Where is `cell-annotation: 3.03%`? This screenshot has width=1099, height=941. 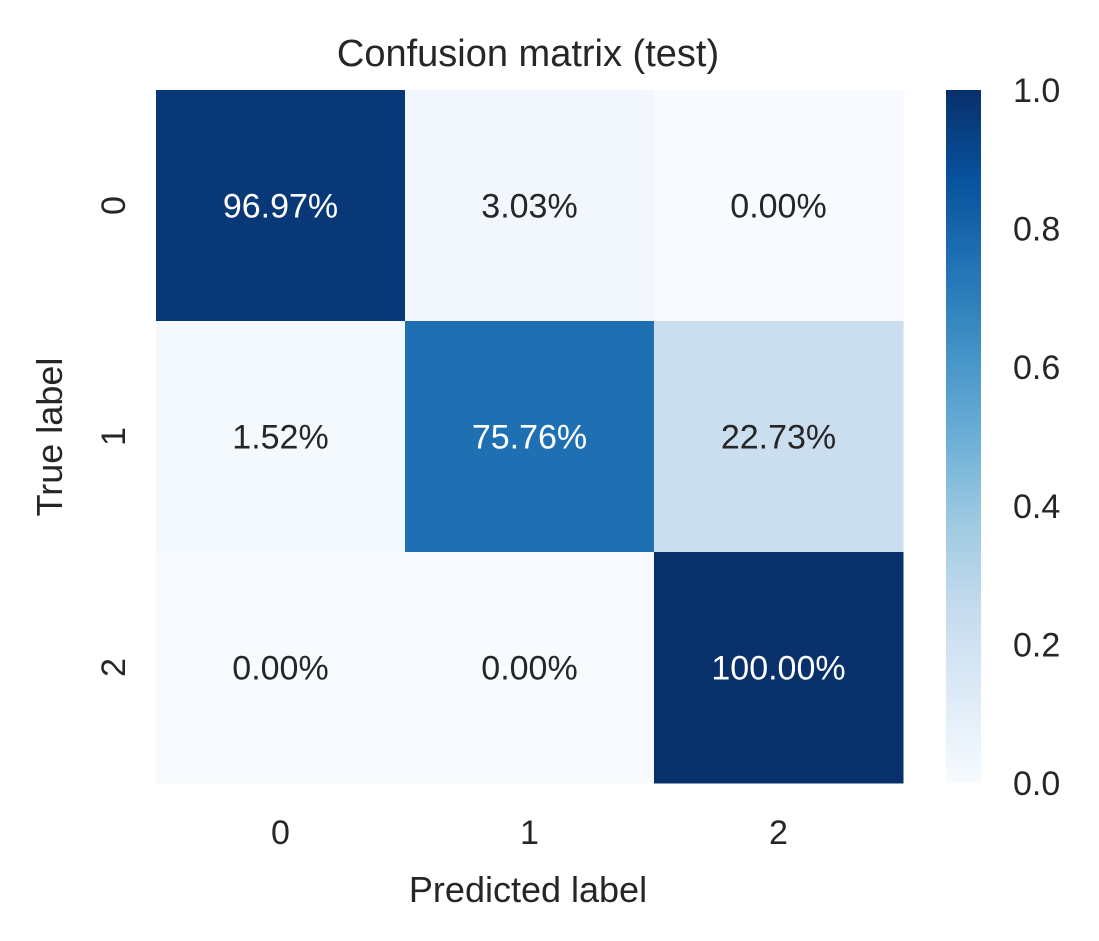
cell-annotation: 3.03% is located at coordinates (529, 207).